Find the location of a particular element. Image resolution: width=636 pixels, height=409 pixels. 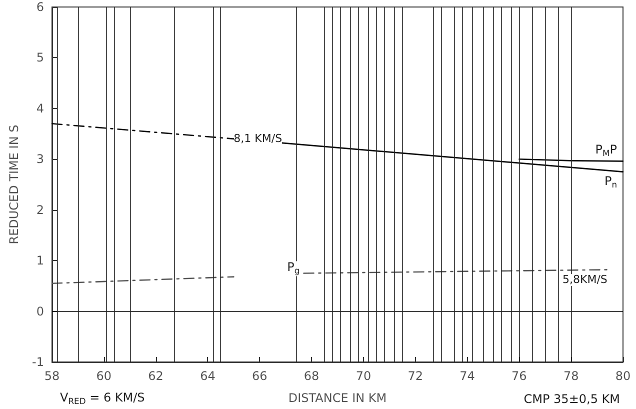

text: V$_{RED}$ = 6 KM/S is located at coordinates (102, 398).